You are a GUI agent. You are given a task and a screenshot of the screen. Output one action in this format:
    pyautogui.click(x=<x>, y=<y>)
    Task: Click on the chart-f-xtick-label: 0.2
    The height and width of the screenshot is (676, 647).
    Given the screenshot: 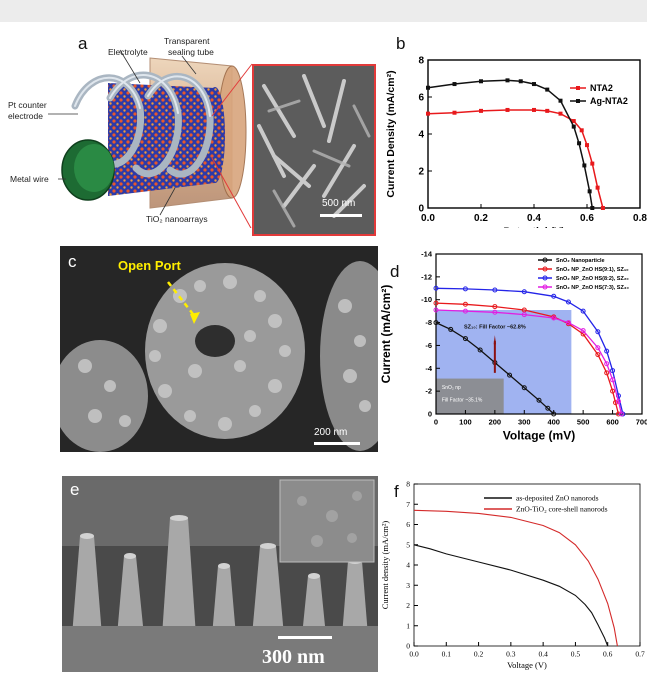 What is the action you would take?
    pyautogui.click(x=479, y=654)
    